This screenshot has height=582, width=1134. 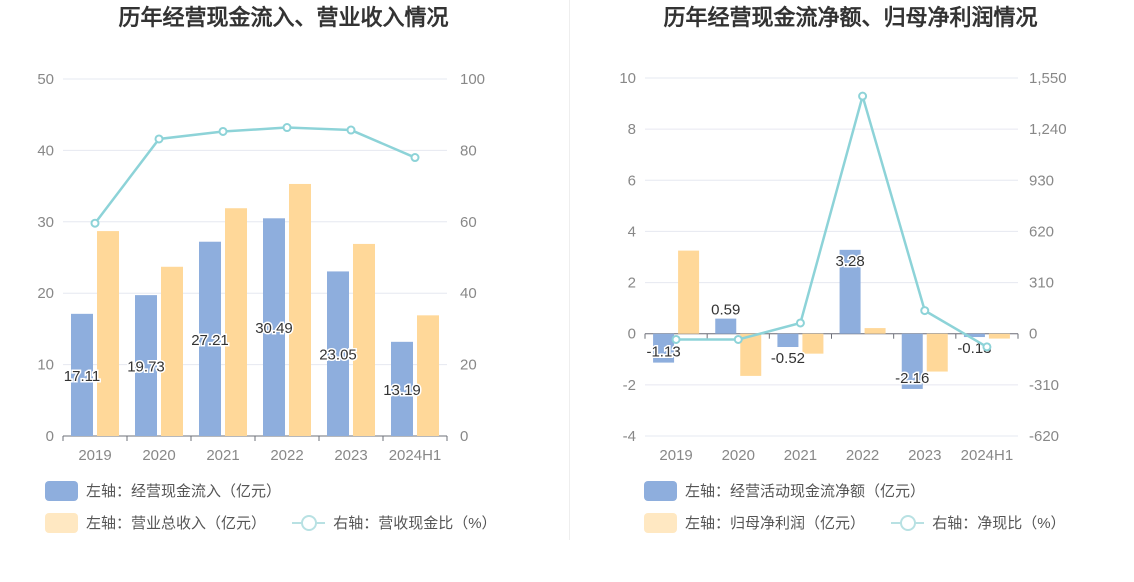 I want to click on y-left-tick-label: 2, so click(x=632, y=283).